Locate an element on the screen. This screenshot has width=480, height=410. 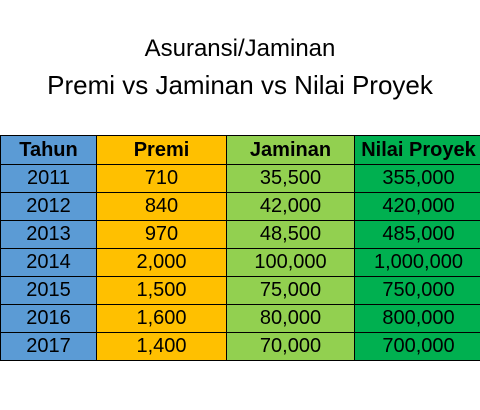
header-nilai-proyek: Nilai Proyek is located at coordinates (417, 150).